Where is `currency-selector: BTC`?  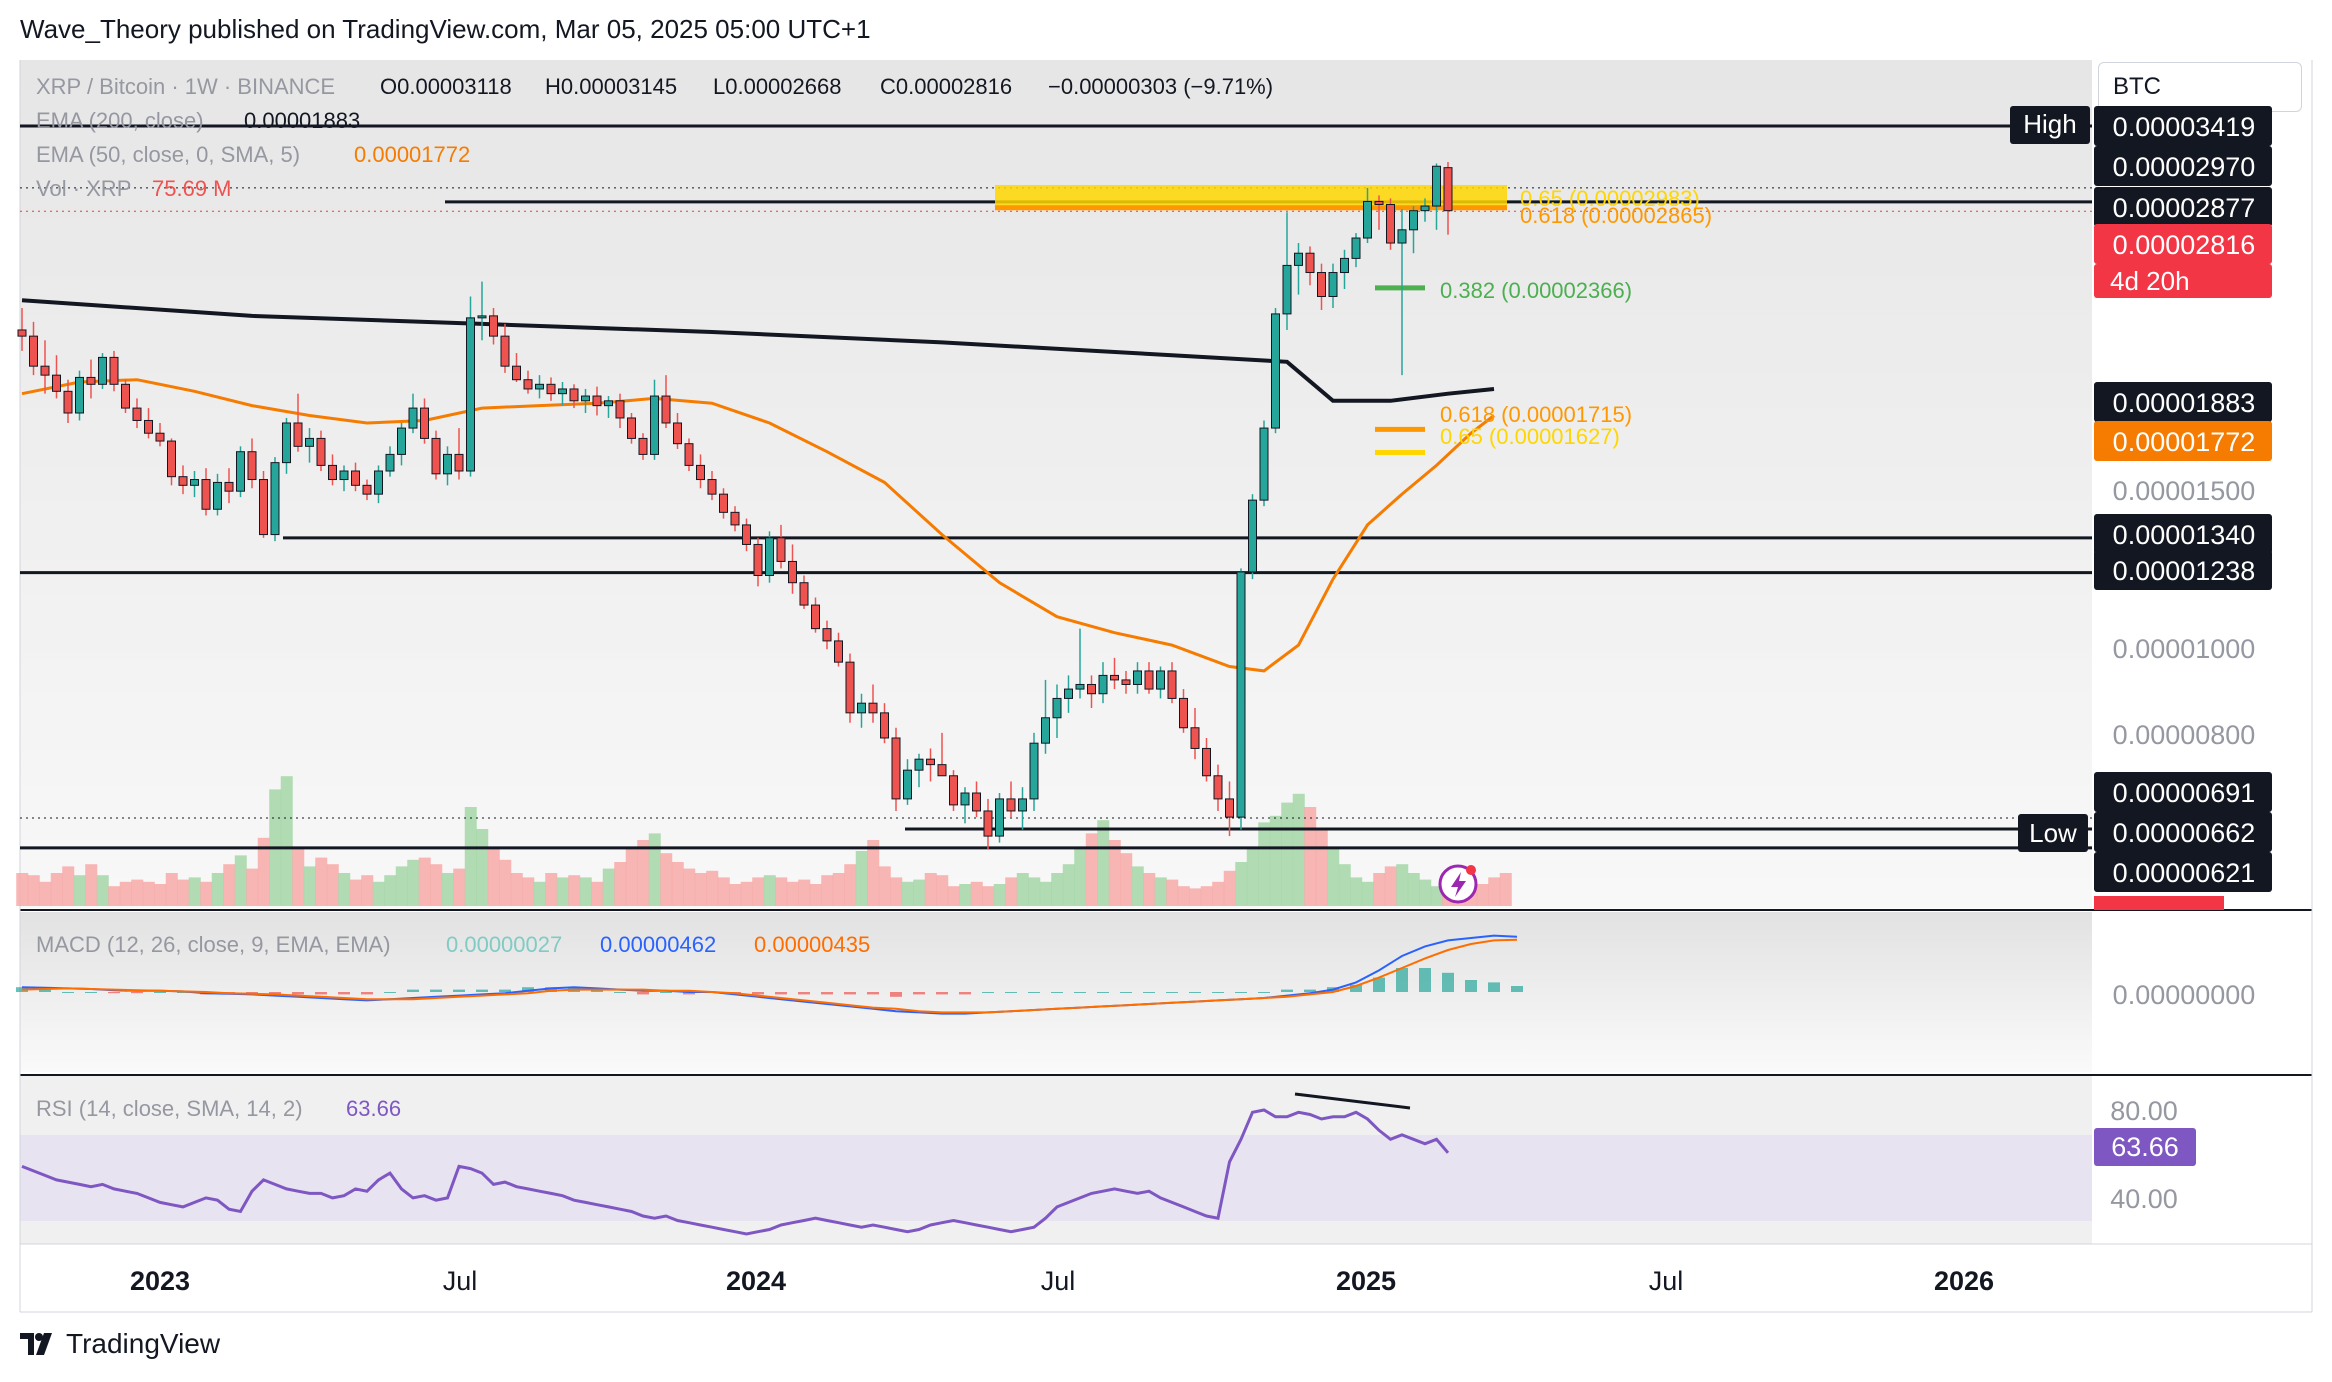
currency-selector: BTC is located at coordinates (2200, 87).